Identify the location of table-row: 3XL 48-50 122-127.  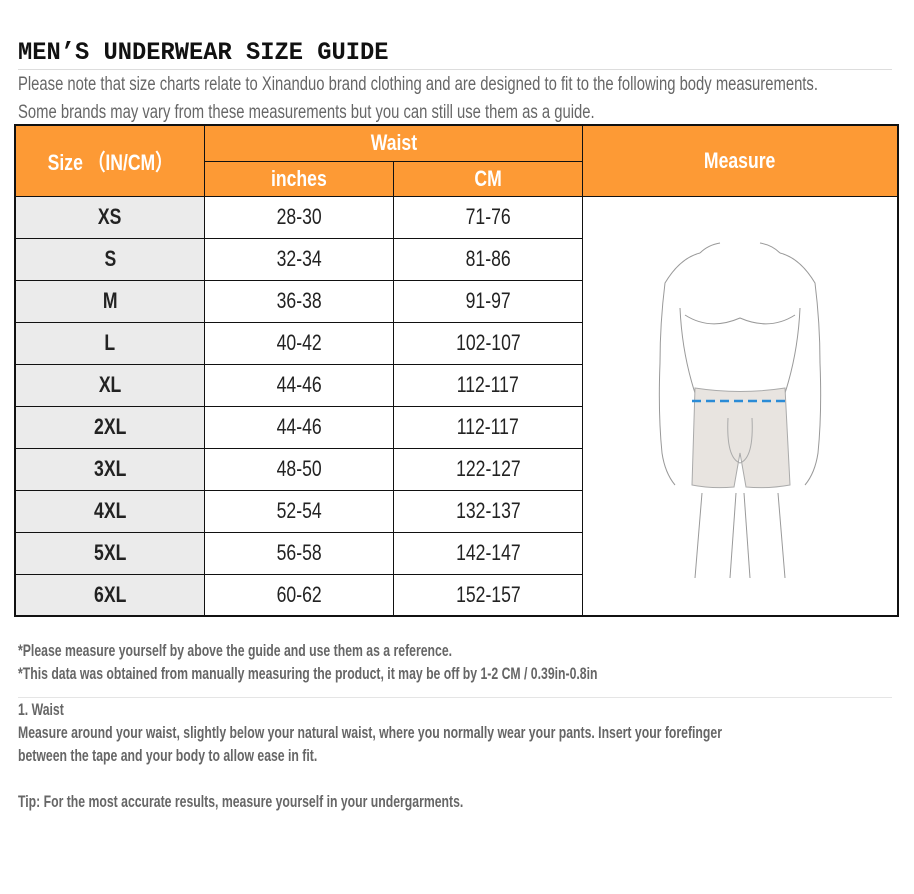
(456, 469).